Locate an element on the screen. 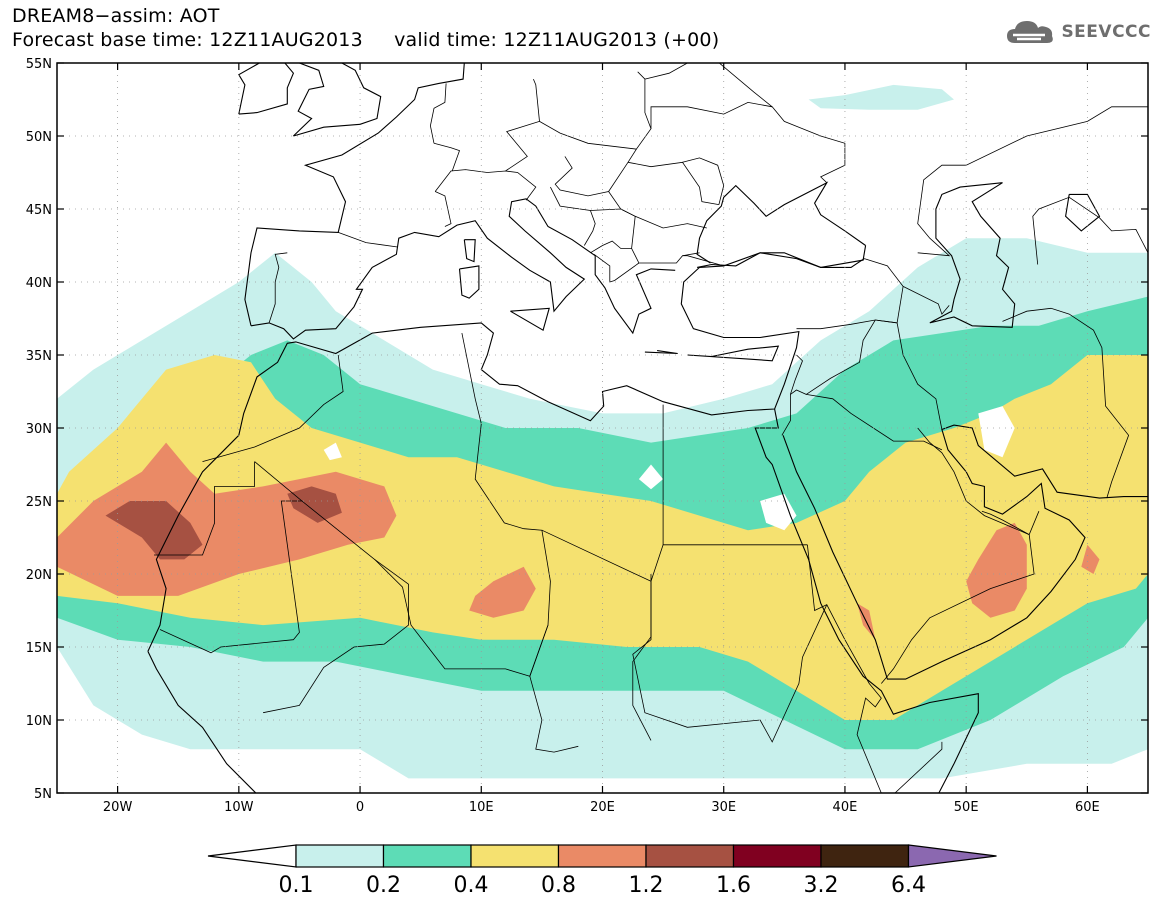 The height and width of the screenshot is (905, 1165). colorbar-label-1_2: 1.2 is located at coordinates (646, 885).